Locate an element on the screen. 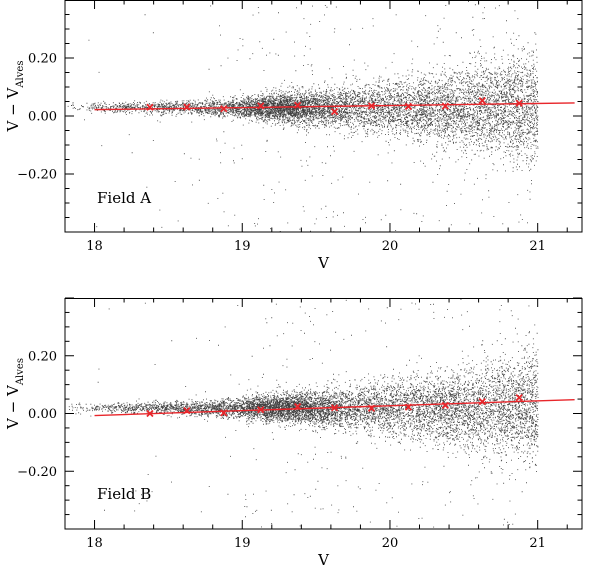  fit-line is located at coordinates (334, 106).